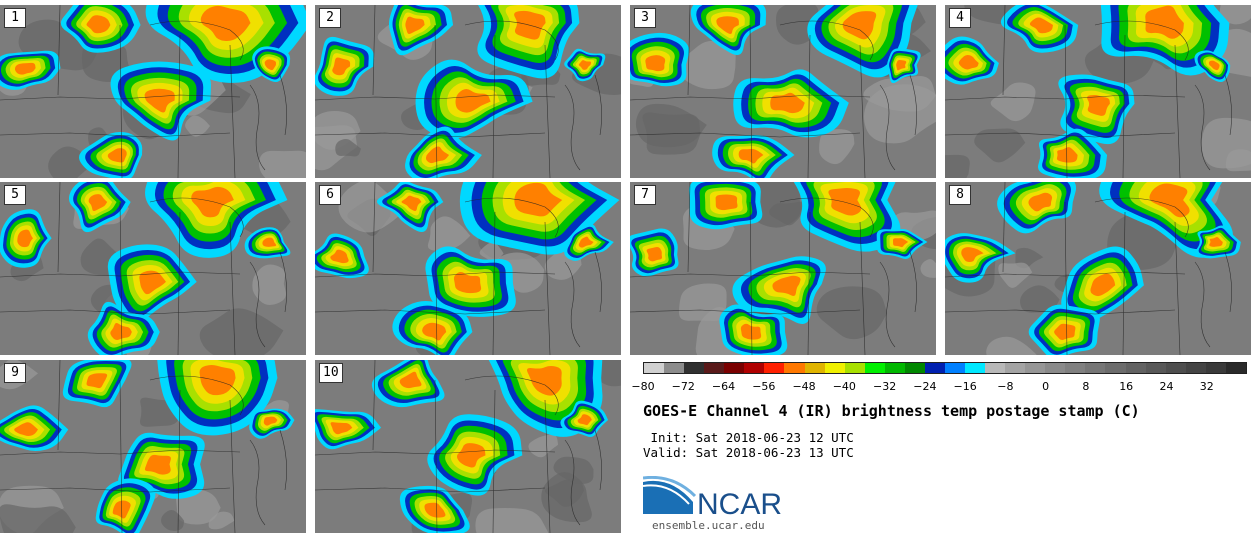 The image size is (1260, 533). What do you see at coordinates (643, 386) in the screenshot?
I see `colorbar-tick-label: −80` at bounding box center [643, 386].